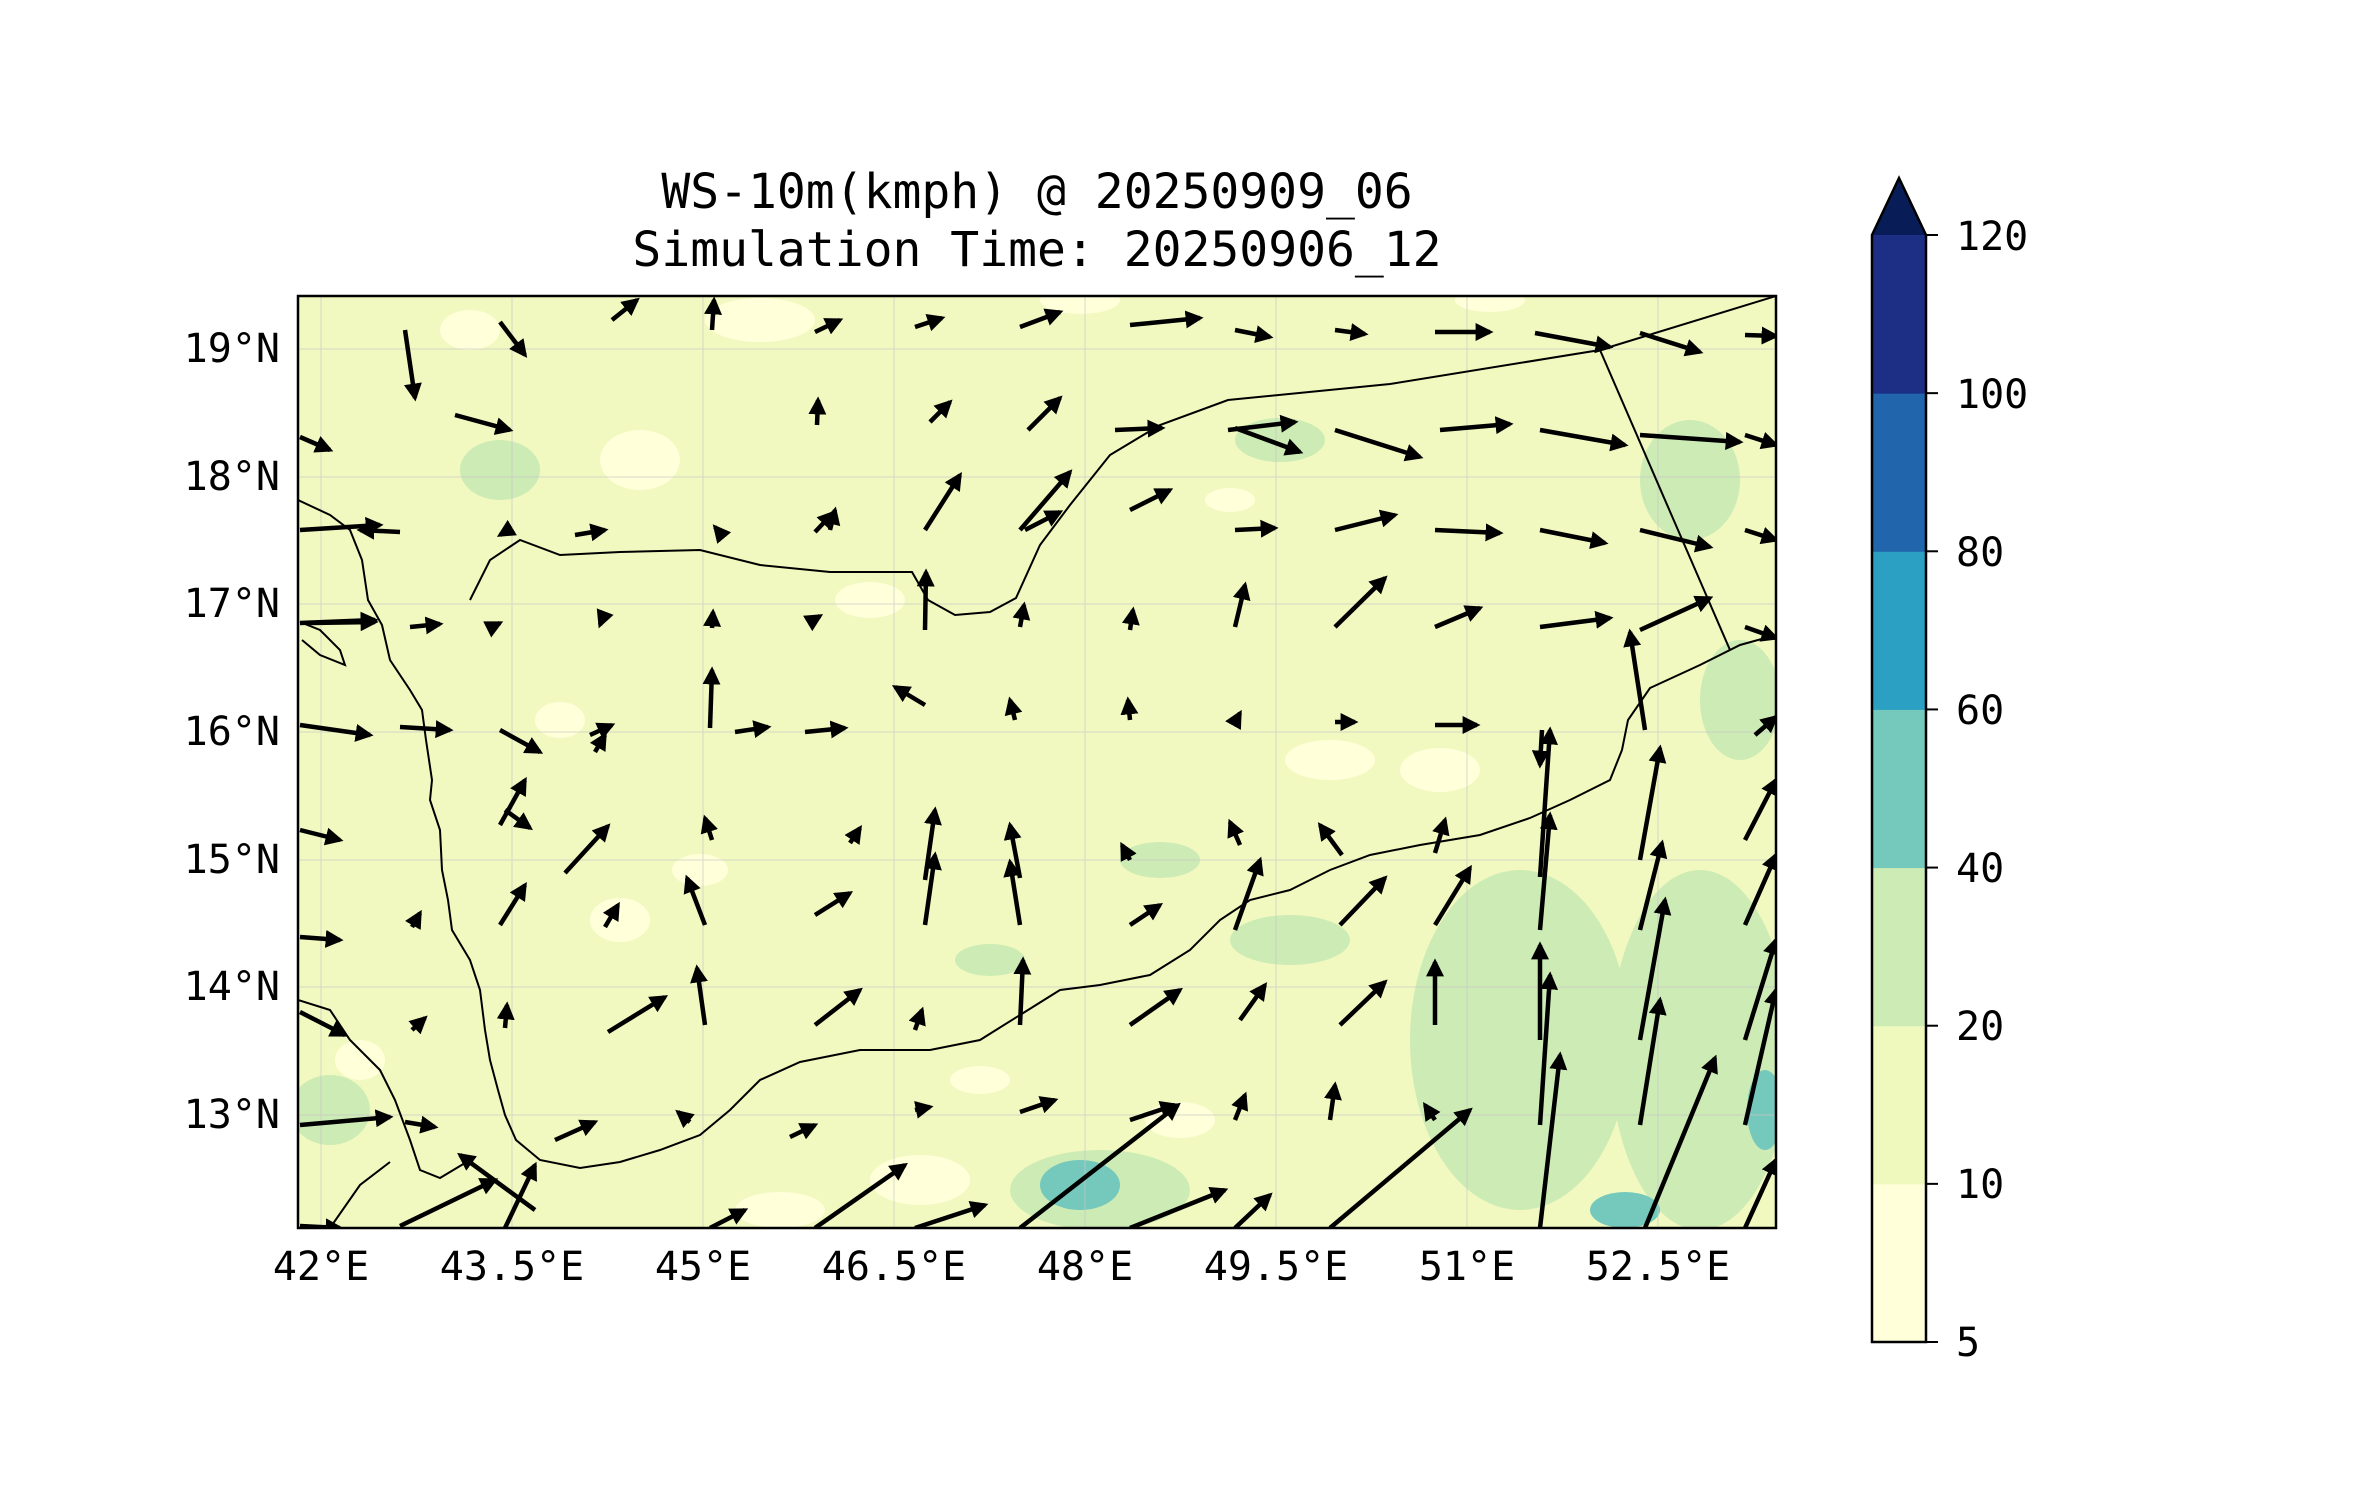 The height and width of the screenshot is (1500, 2371). I want to click on lat-tick-19N: 19°N, so click(231, 349).